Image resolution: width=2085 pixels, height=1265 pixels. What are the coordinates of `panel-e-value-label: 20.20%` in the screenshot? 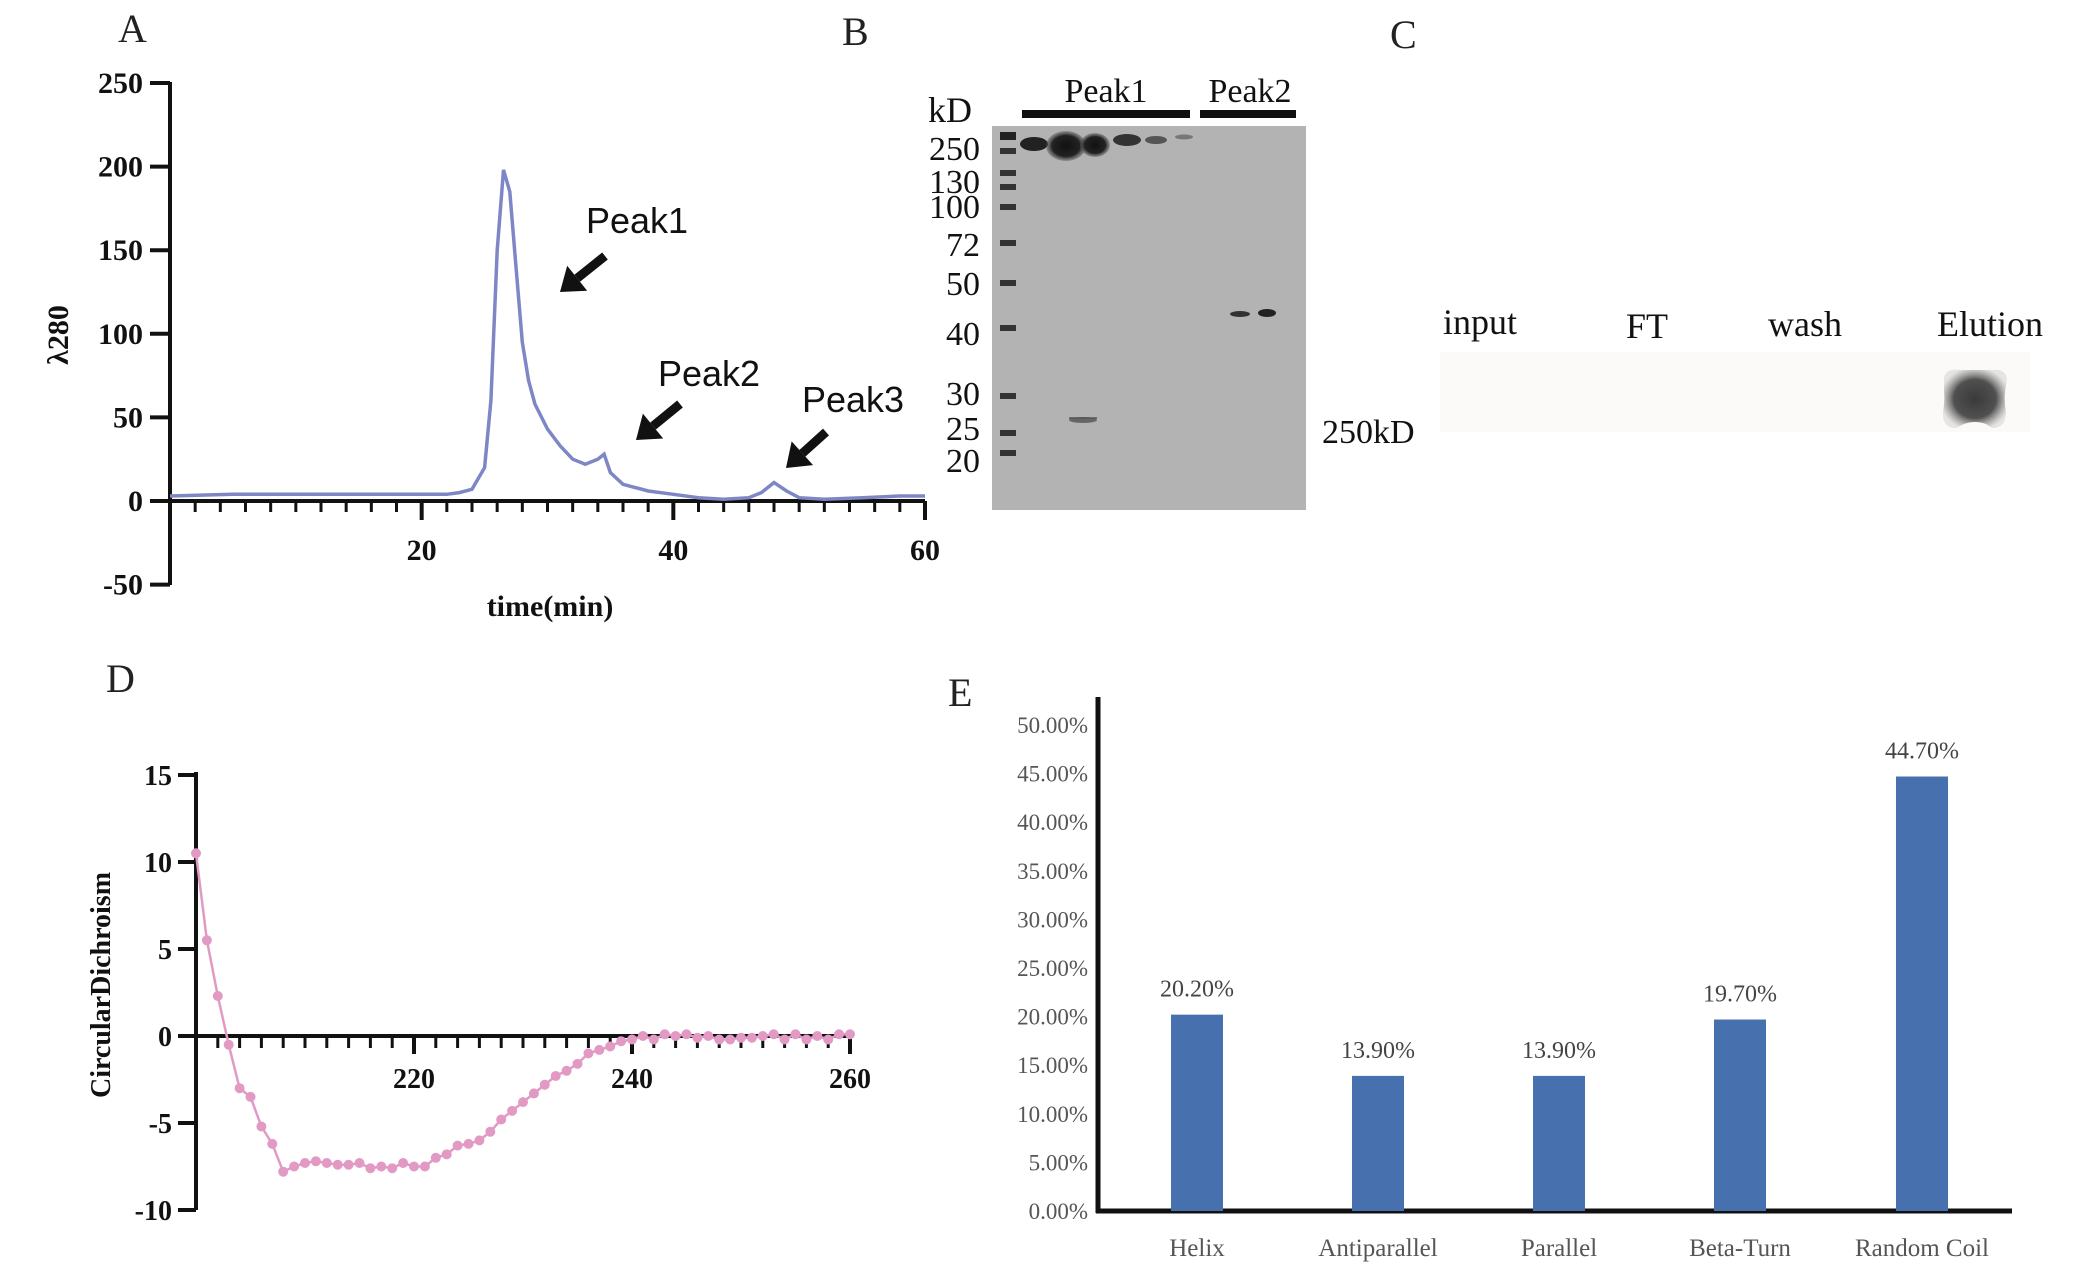 It's located at (1197, 990).